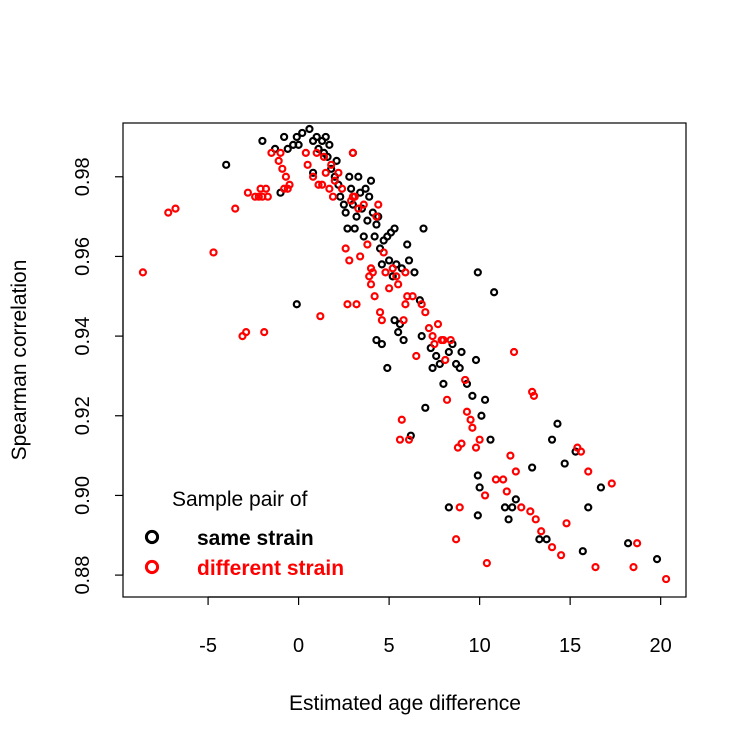 Image resolution: width=750 pixels, height=750 pixels. Describe the element at coordinates (152, 567) in the screenshot. I see `legend-marker-different-strain` at that location.